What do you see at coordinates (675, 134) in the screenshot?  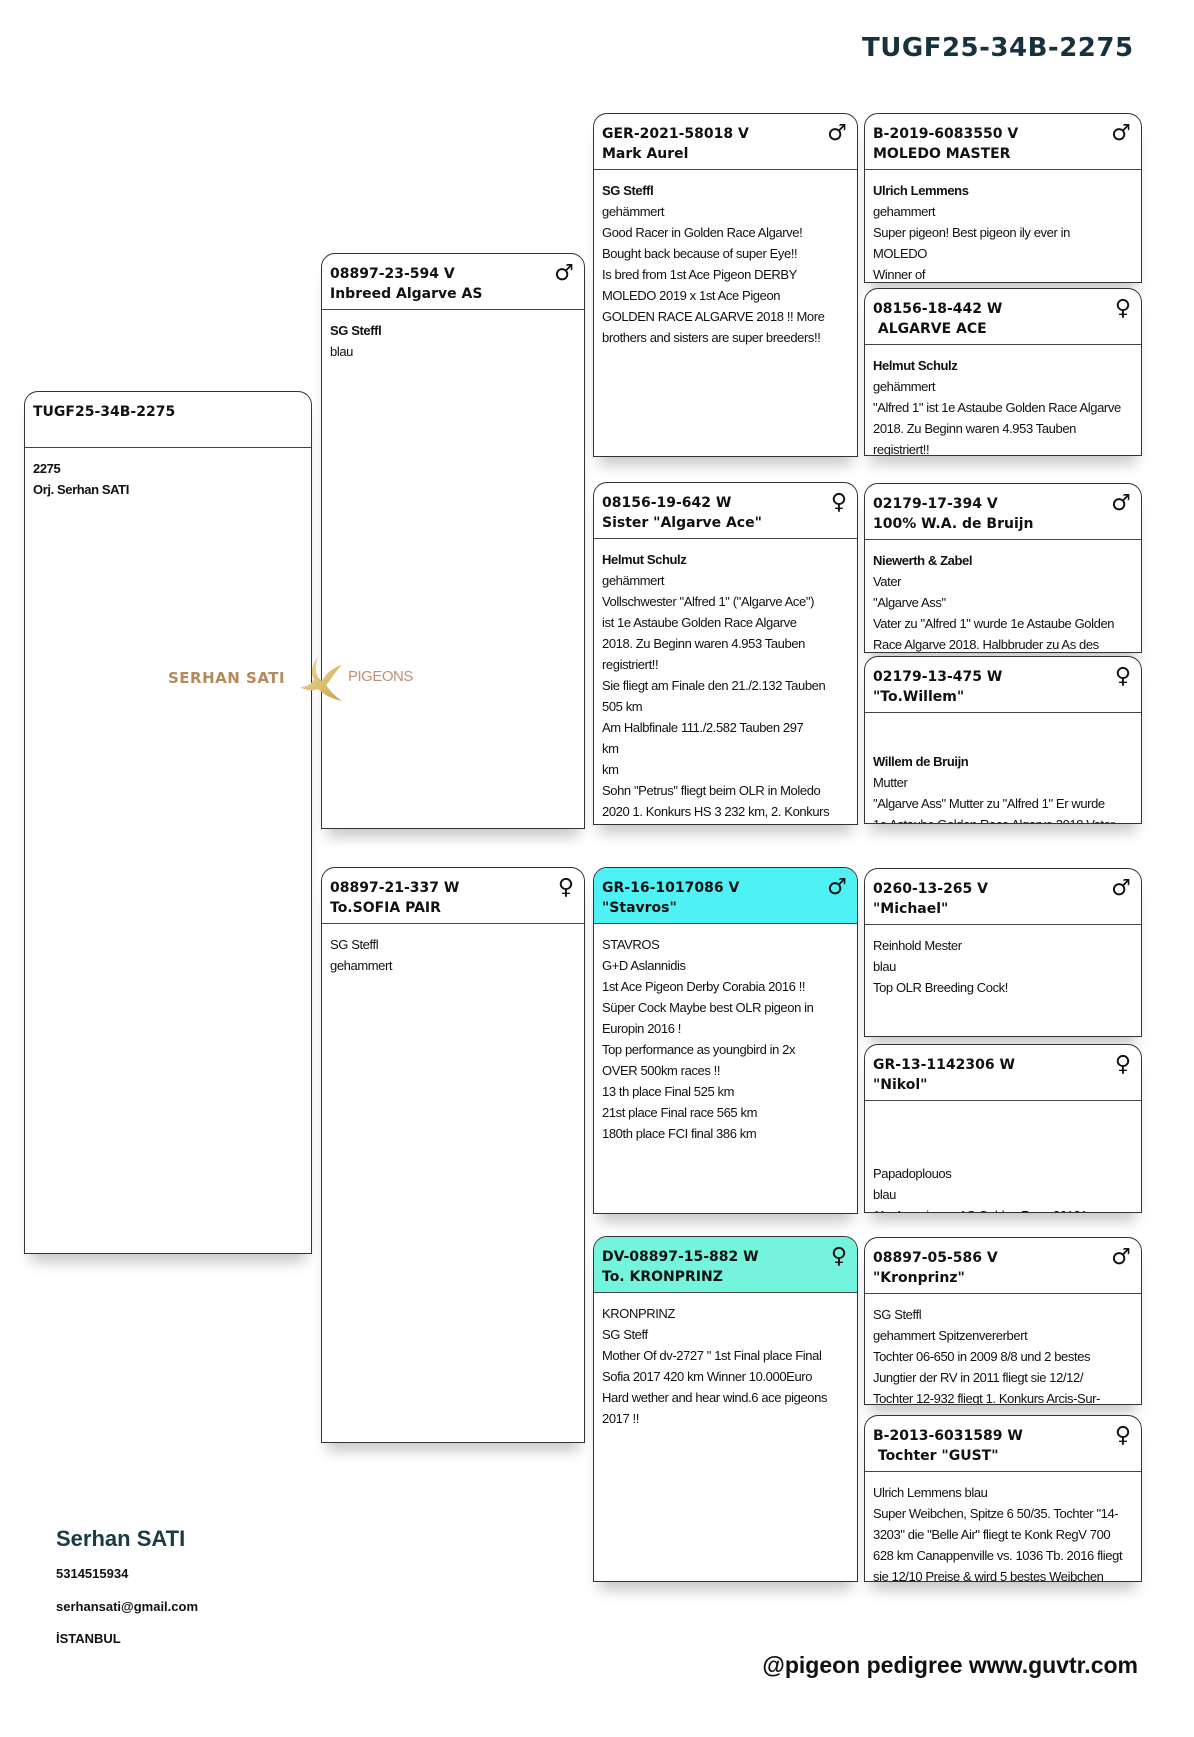 I see `ring-number: GER-2021-58018 V` at bounding box center [675, 134].